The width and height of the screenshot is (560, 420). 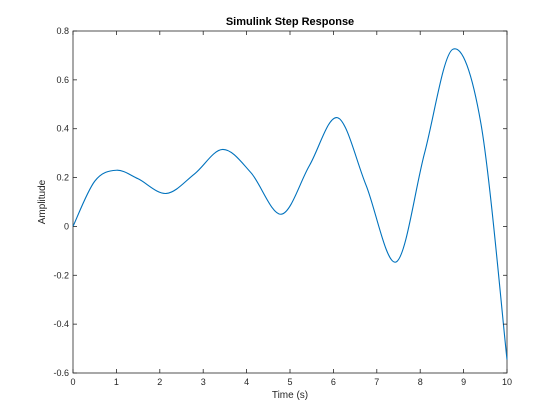 I want to click on y-tick-label: 0.6, so click(x=62, y=80).